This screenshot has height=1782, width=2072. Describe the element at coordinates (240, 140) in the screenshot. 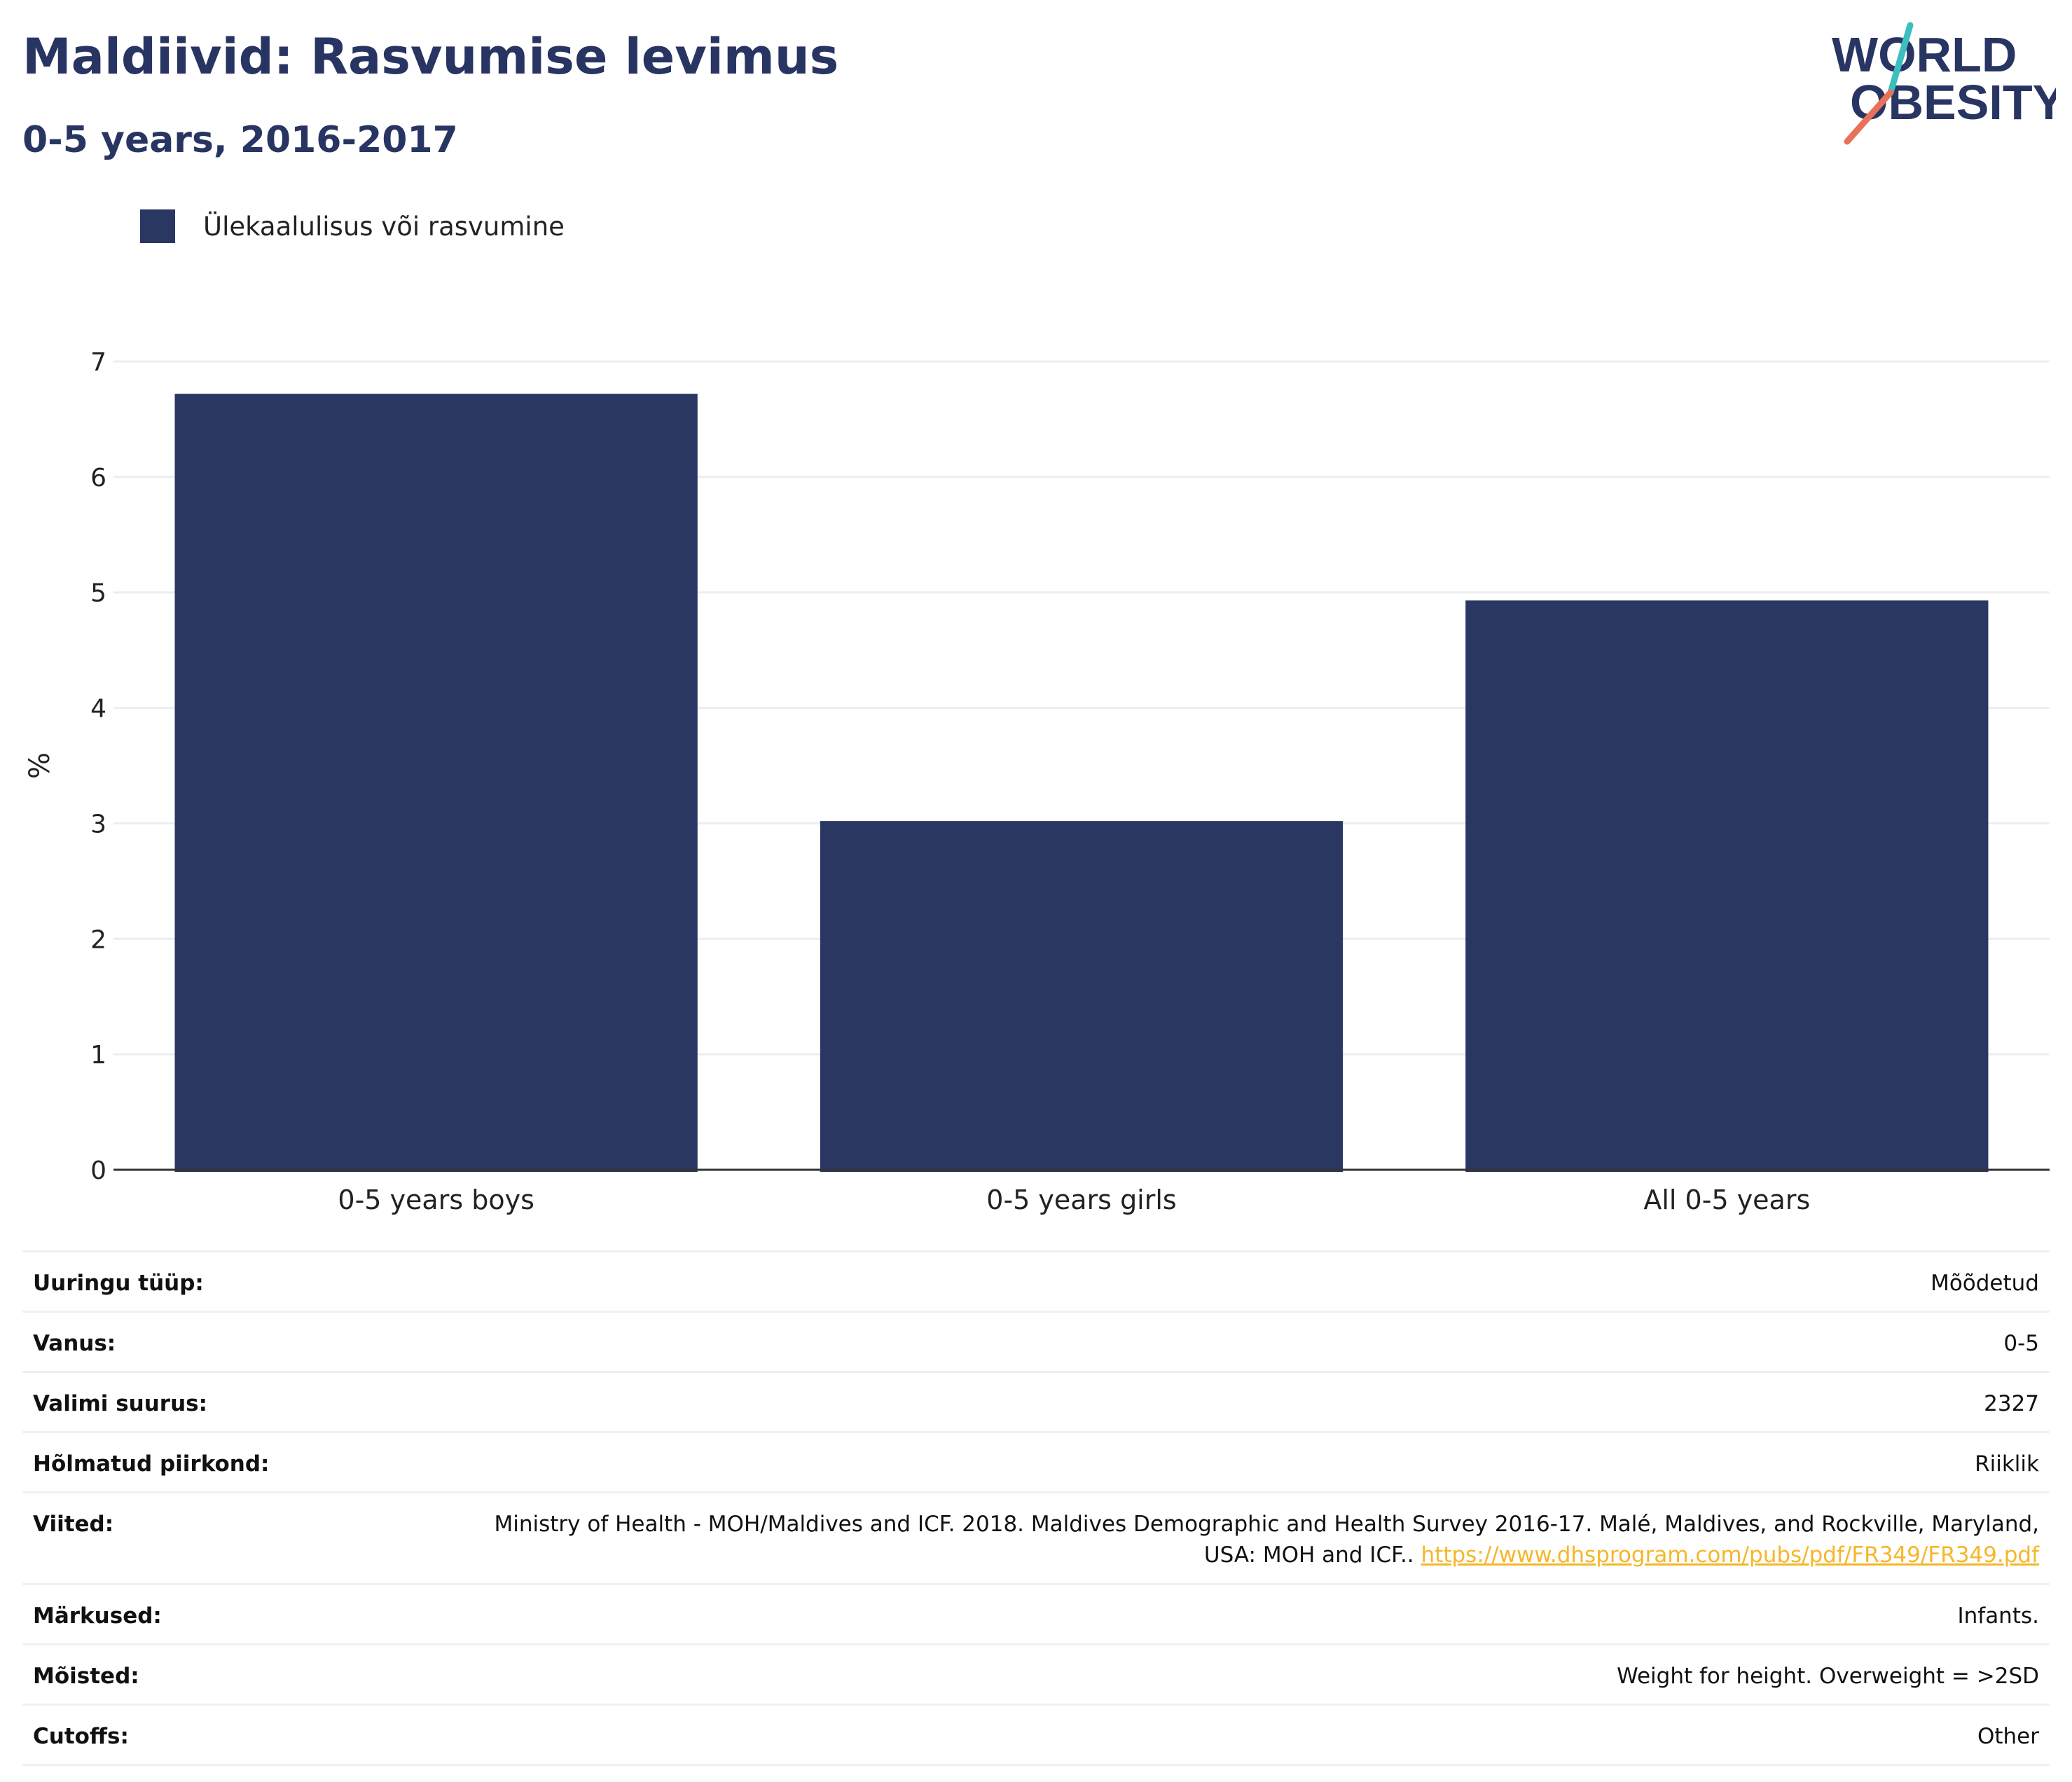

I see `page-subtitle: 0-5 years, 2016-2017` at that location.